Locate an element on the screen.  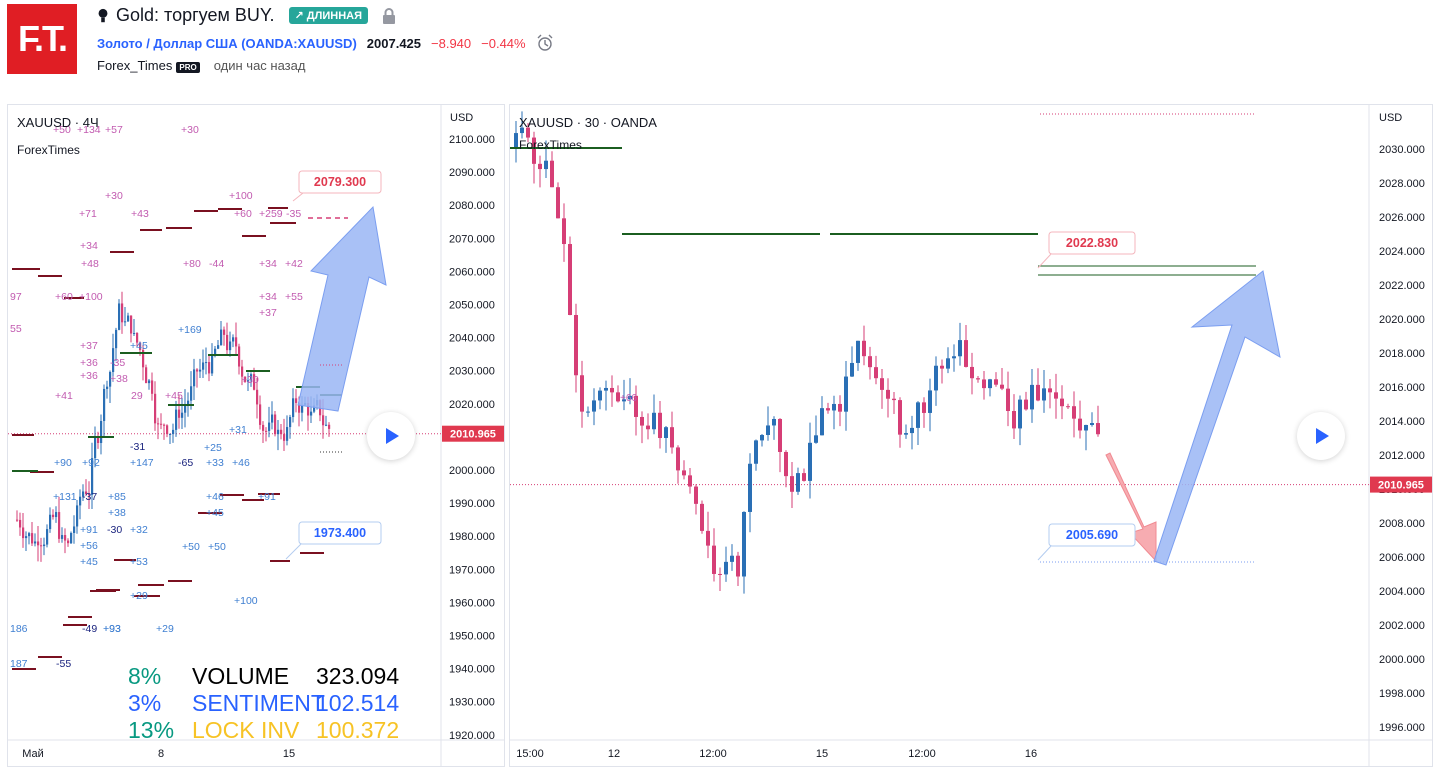
price-tick-label: 2030.000 is located at coordinates (1402, 150).